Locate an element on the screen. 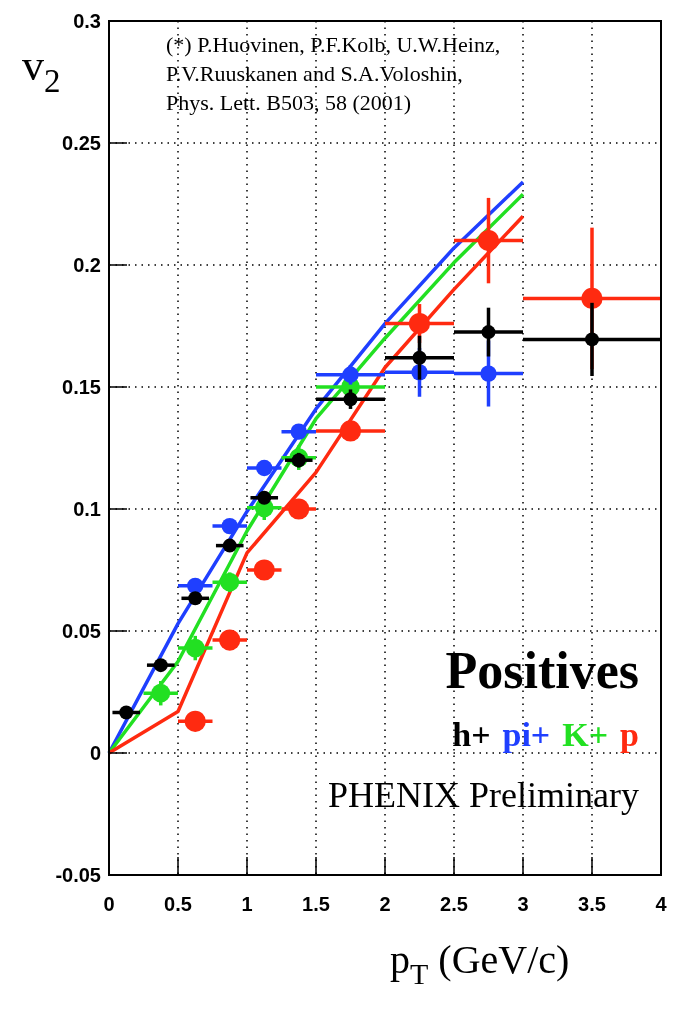  x-tick-label: 3.5 is located at coordinates (592, 904).